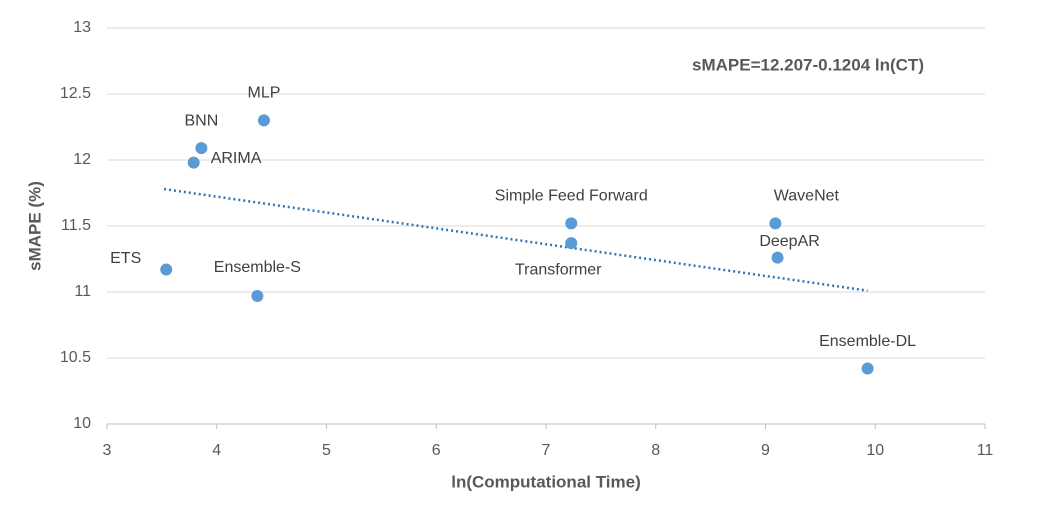 The width and height of the screenshot is (1052, 512). Describe the element at coordinates (867, 341) in the screenshot. I see `point-label: Ensemble-DL` at that location.